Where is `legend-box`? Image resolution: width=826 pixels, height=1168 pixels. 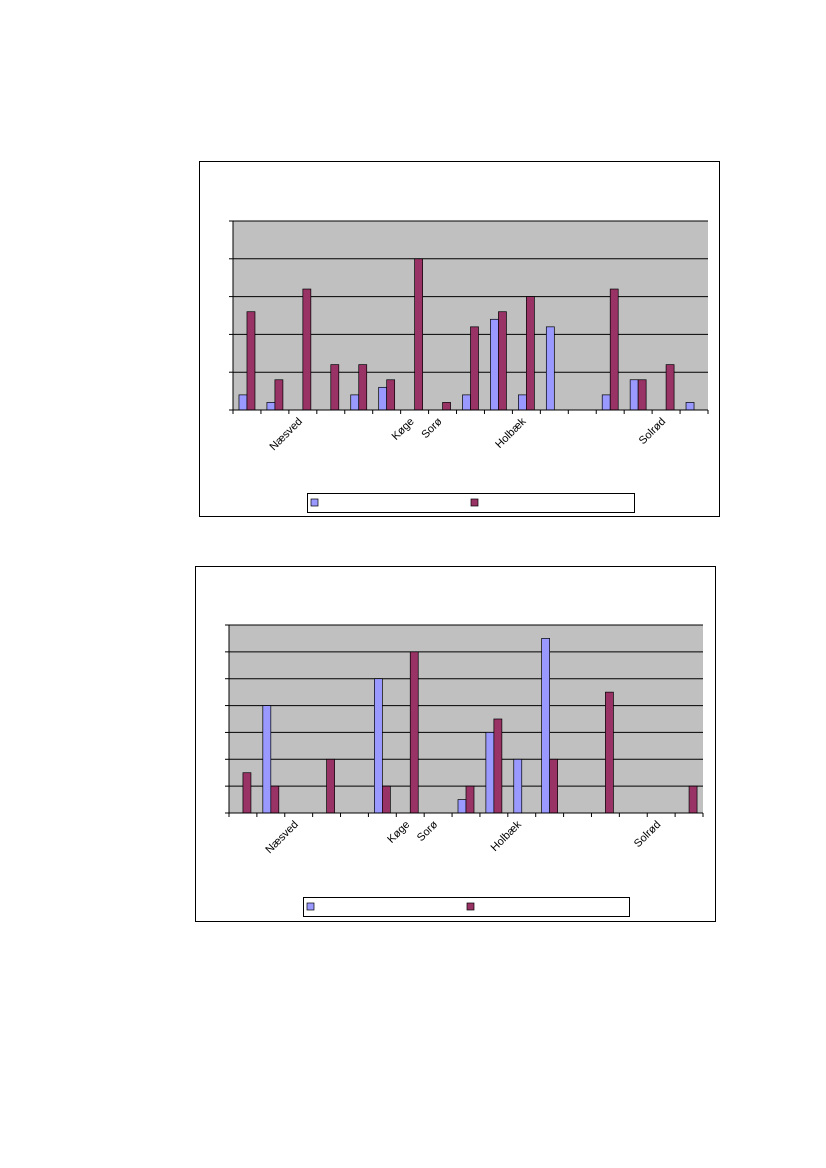 legend-box is located at coordinates (466, 907).